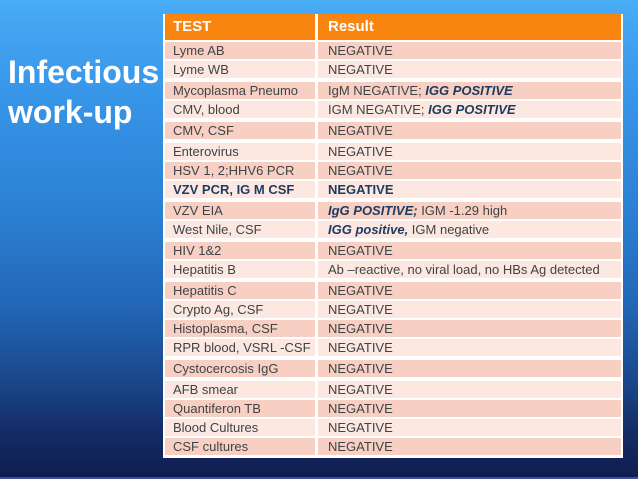 The image size is (638, 479). I want to click on table-row: Crypto Ag, CSF NEGATIVE, so click(393, 310).